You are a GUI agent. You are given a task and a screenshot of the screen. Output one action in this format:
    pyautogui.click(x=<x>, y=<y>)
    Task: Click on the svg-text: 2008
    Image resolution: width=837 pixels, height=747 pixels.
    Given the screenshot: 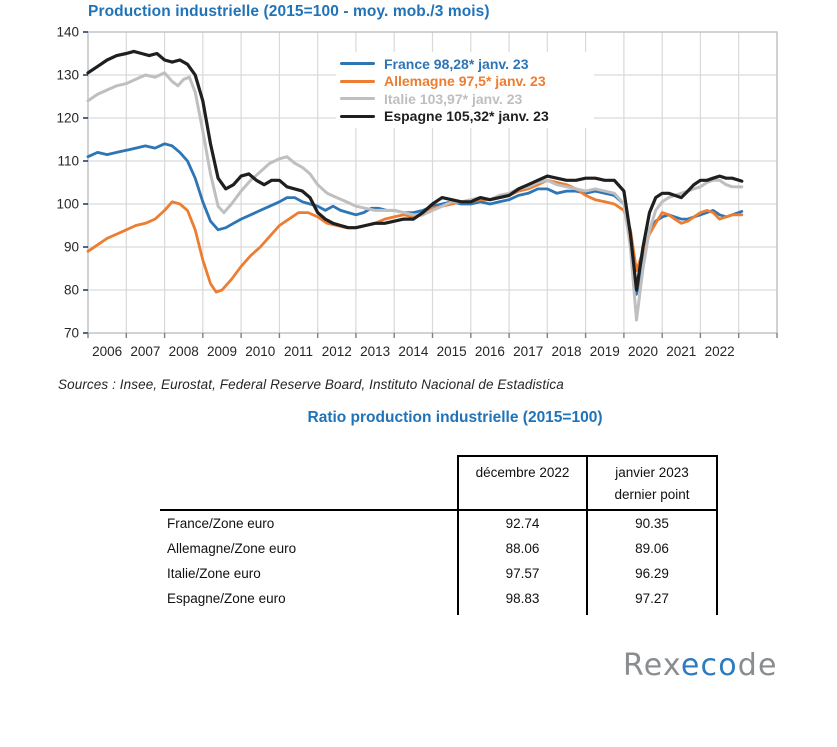 What is the action you would take?
    pyautogui.click(x=184, y=351)
    